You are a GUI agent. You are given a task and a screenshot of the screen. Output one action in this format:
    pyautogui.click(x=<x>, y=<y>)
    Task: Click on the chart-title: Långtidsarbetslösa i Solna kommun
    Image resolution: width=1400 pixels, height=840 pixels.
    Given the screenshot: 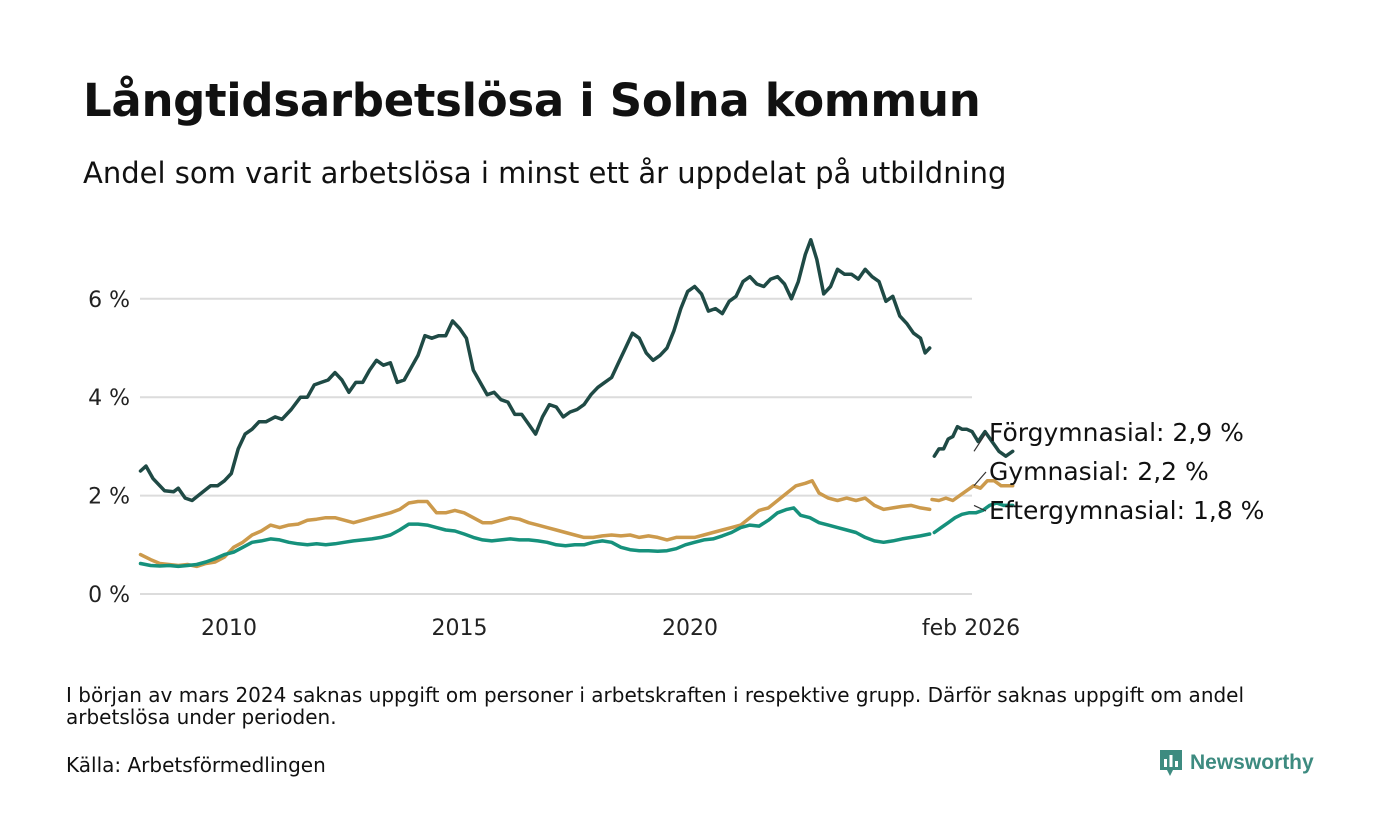 What is the action you would take?
    pyautogui.click(x=532, y=100)
    